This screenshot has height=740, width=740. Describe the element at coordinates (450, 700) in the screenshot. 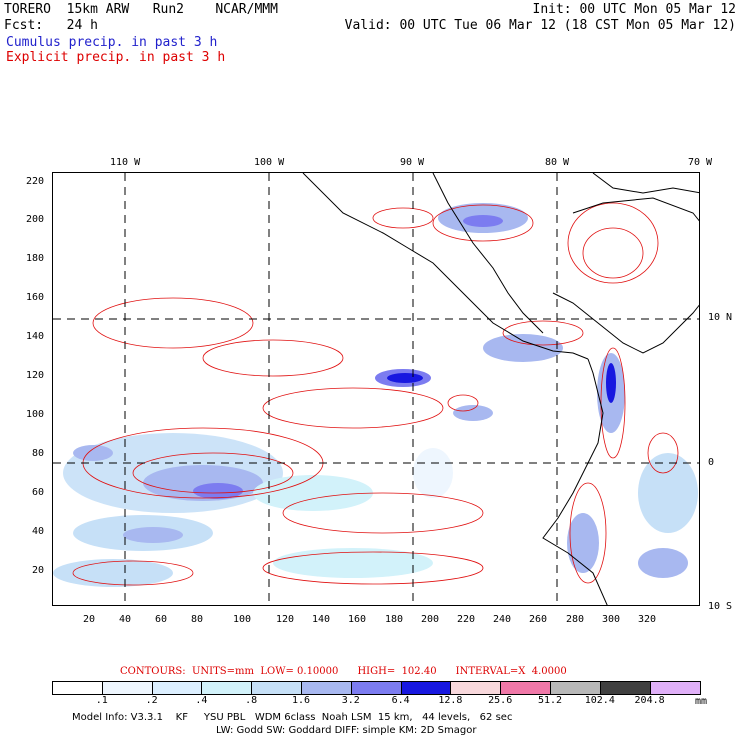

I see `colorbar-label: 12.8` at that location.